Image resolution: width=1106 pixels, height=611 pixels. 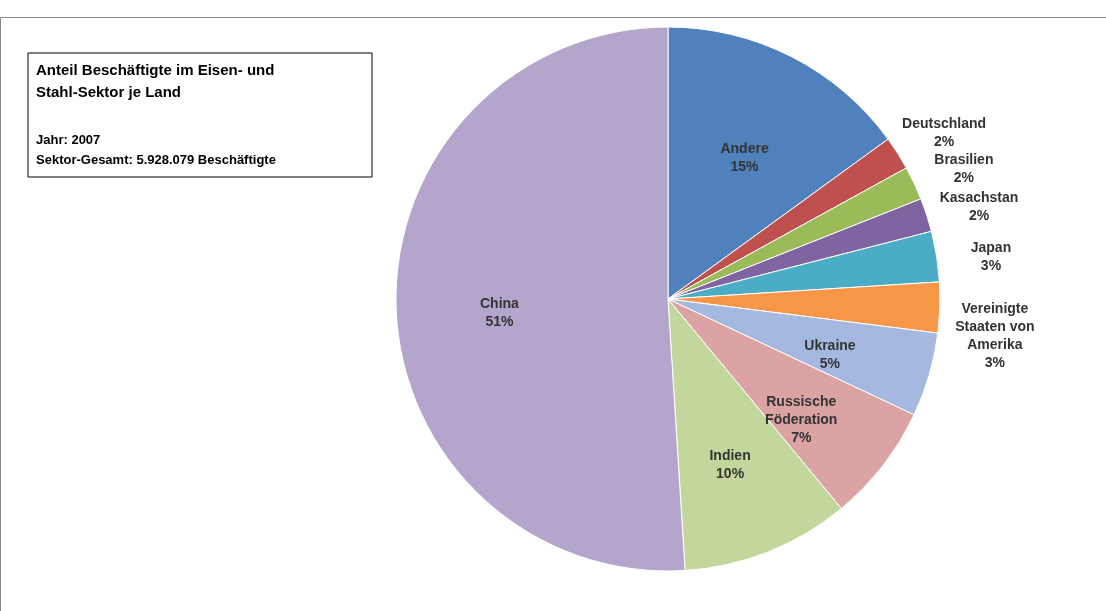 What do you see at coordinates (156, 159) in the screenshot?
I see `text: Sektor-Gesamt: 5.928.079 Beschäftigte` at bounding box center [156, 159].